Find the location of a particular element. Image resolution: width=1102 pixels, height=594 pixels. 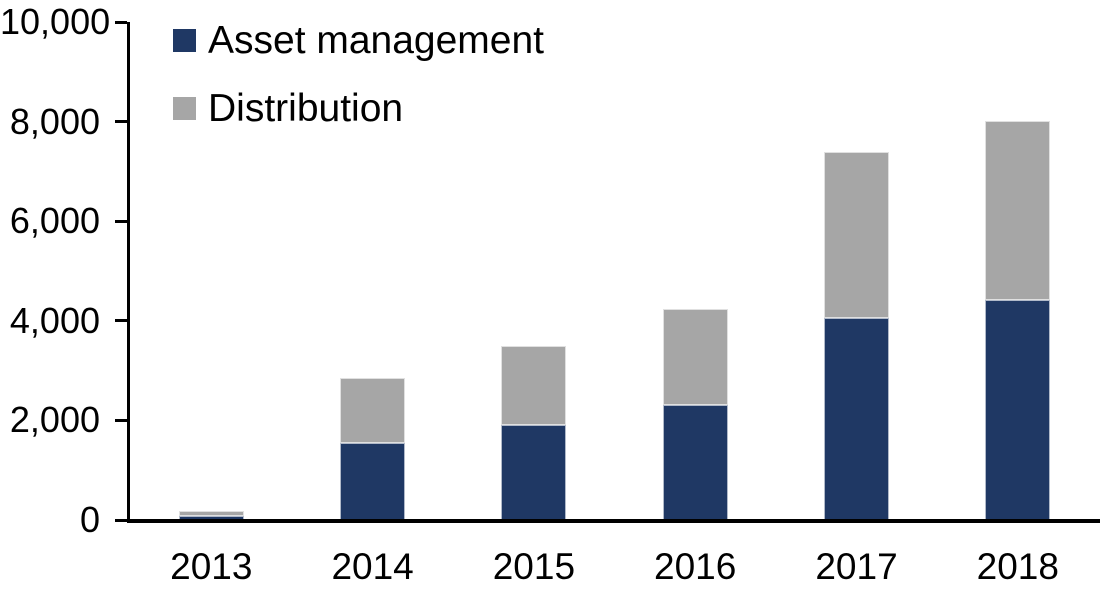

bar-2018-asset-management-segment is located at coordinates (1018, 410).